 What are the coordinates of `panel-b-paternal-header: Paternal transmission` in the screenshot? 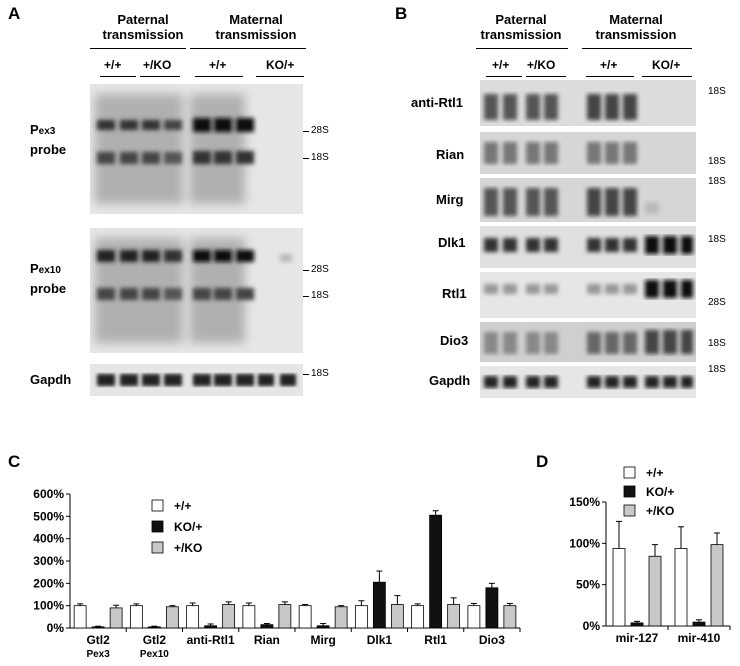 It's located at (521, 27).